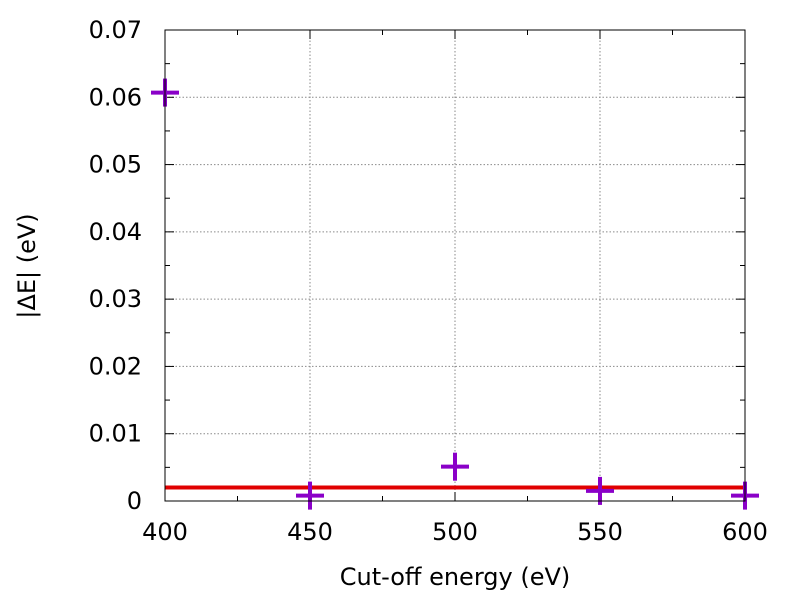 The width and height of the screenshot is (800, 600). Describe the element at coordinates (455, 577) in the screenshot. I see `x-axis-title: Cut-off energy (eV)` at that location.